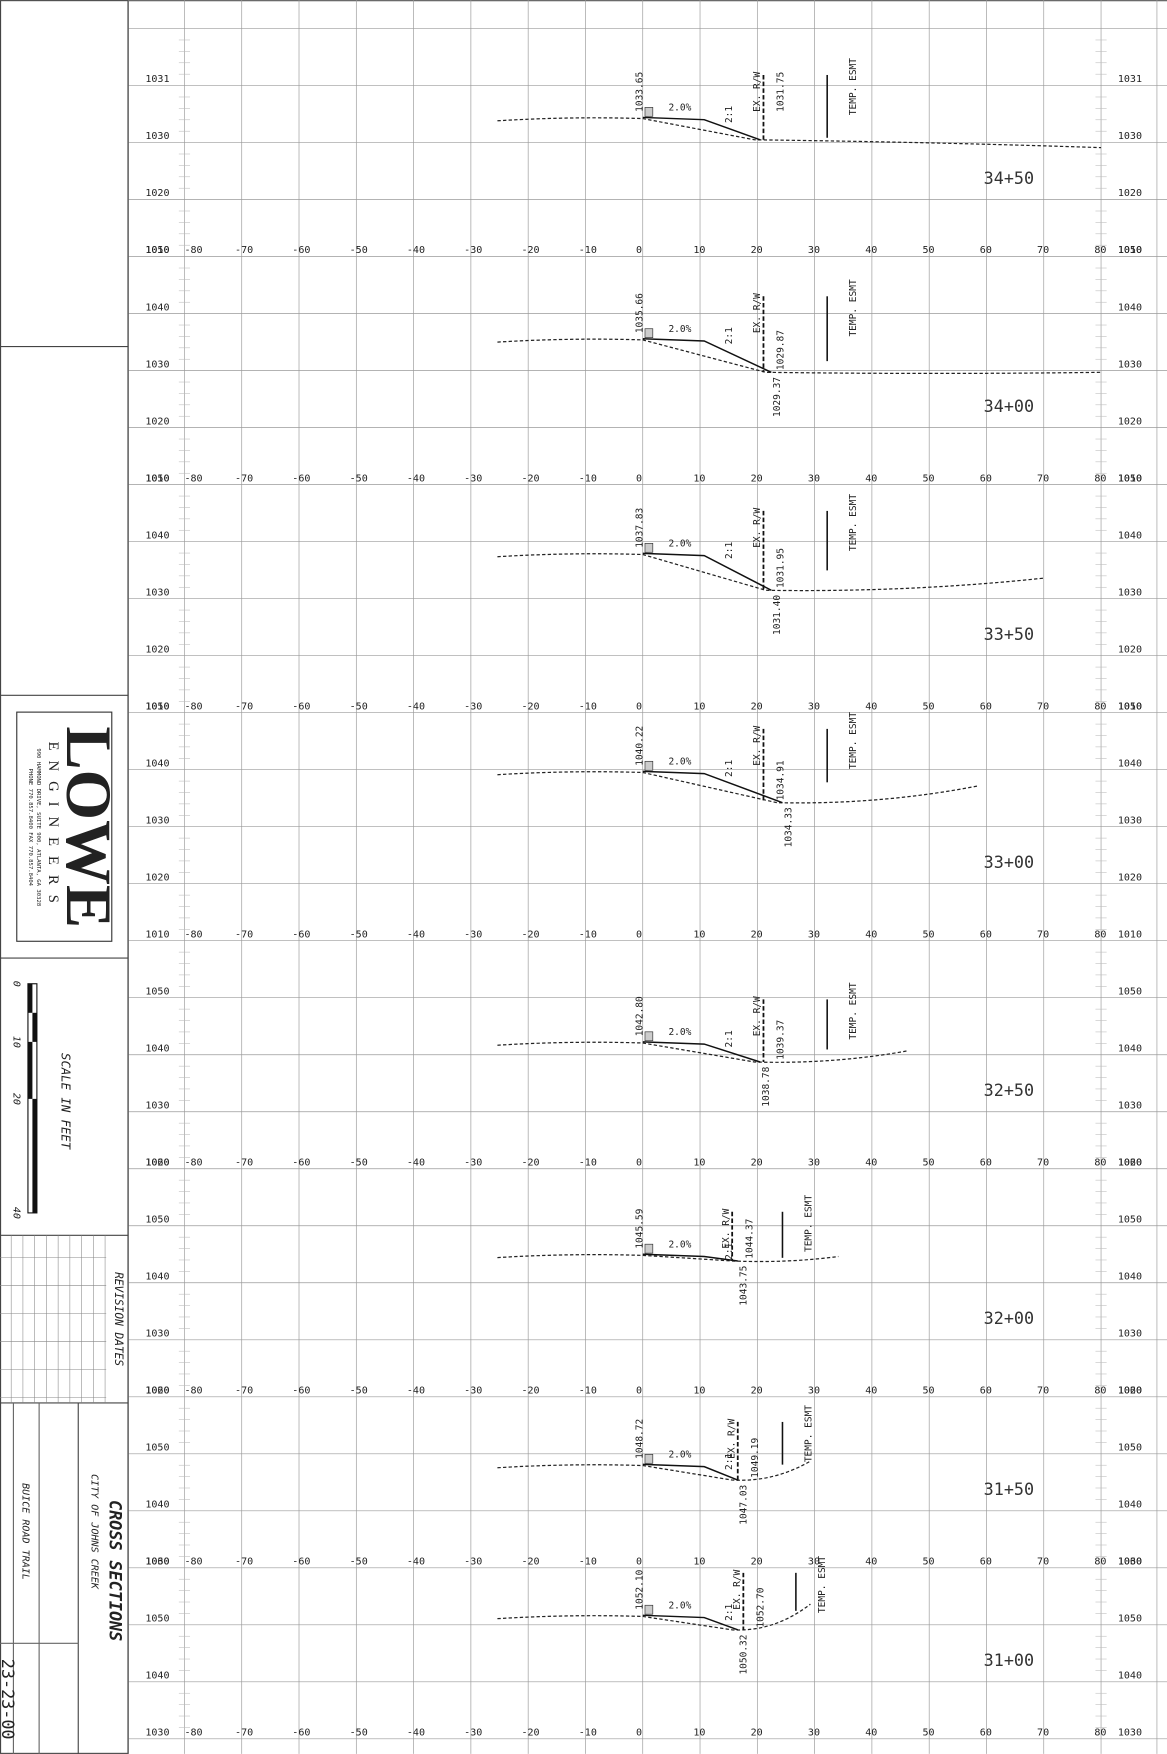  What do you see at coordinates (157, 79) in the screenshot?
I see `elevation-label: 1031` at bounding box center [157, 79].